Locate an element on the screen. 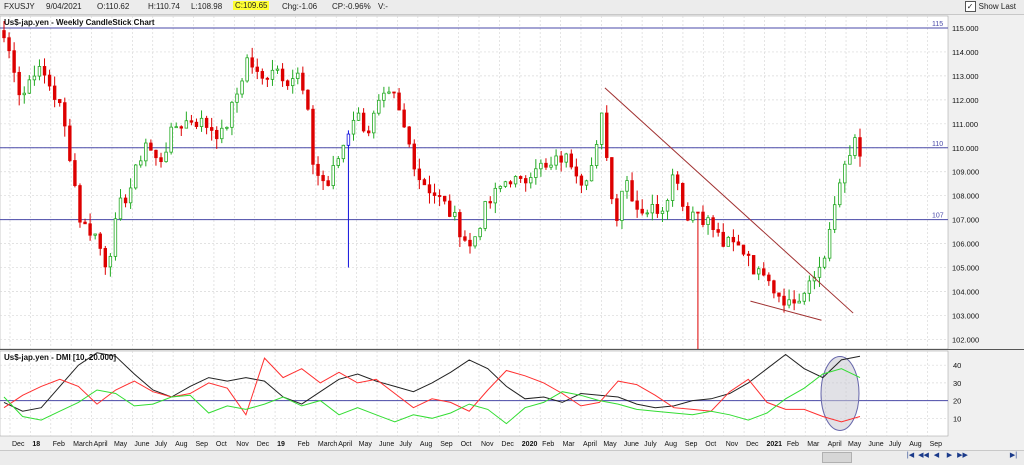  x-tick-label: March is located at coordinates (328, 444).